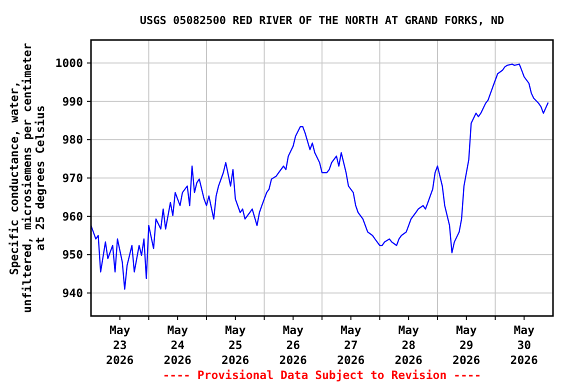  What do you see at coordinates (120, 345) in the screenshot?
I see `x-tick-label: May 23 2026` at bounding box center [120, 345].